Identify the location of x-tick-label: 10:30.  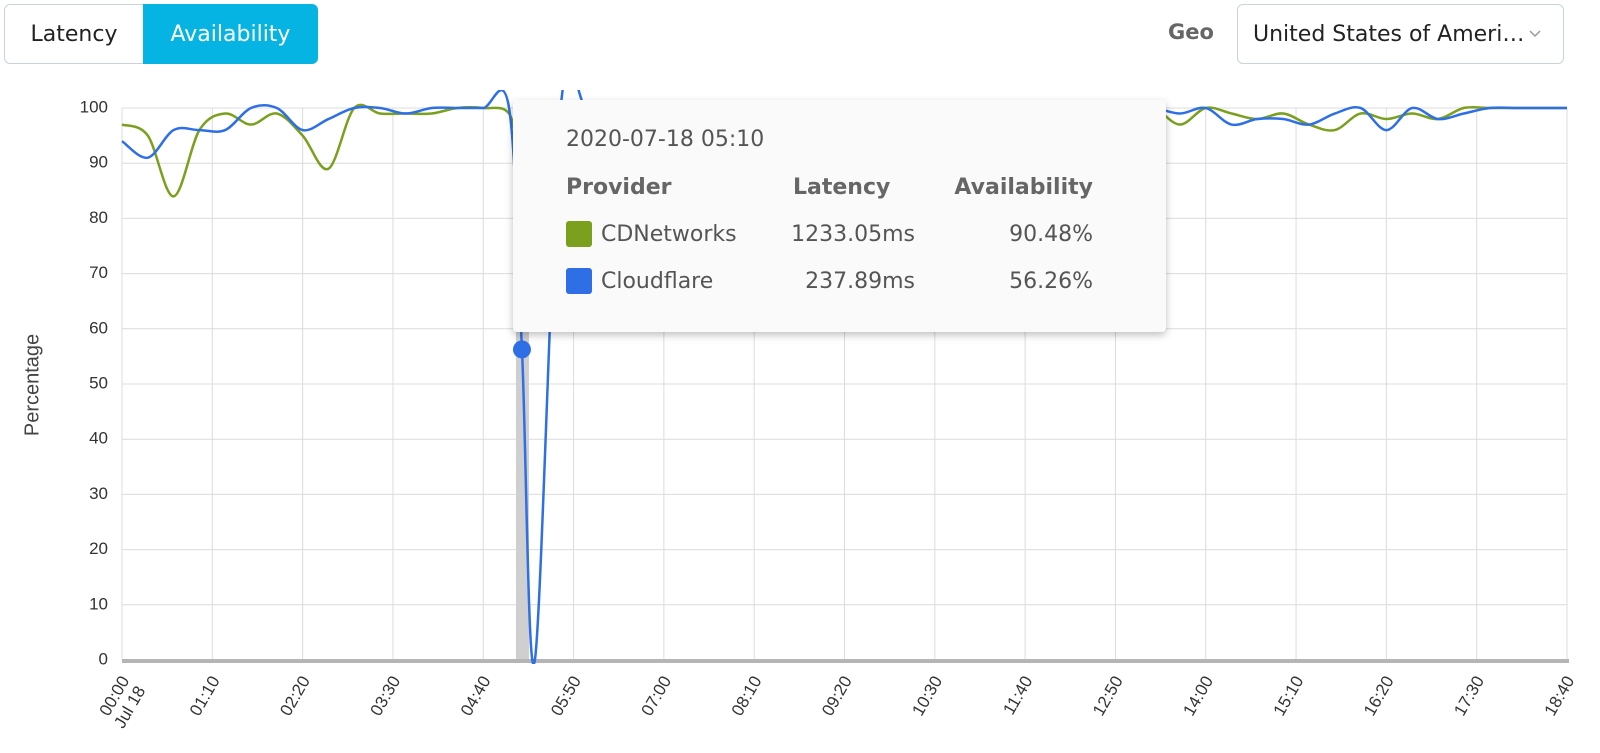
(927, 696).